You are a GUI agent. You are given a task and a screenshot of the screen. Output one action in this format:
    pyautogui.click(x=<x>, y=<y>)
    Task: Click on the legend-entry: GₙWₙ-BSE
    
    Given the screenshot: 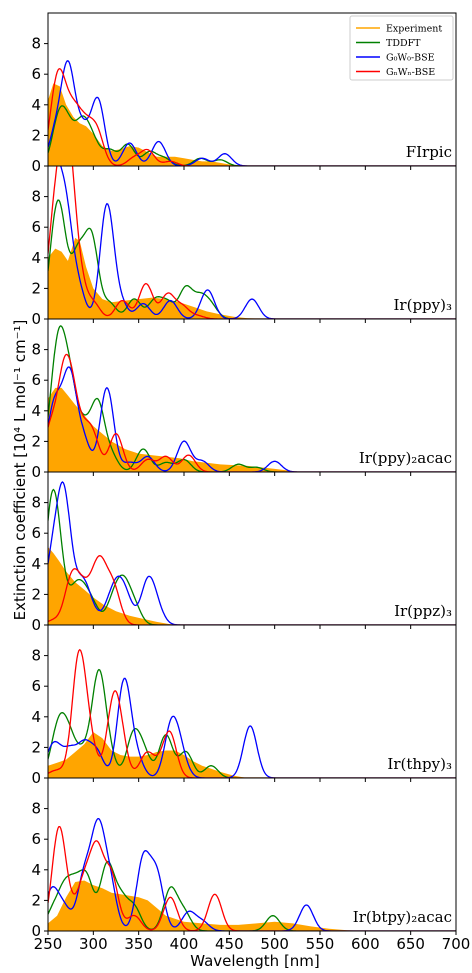 What is the action you would take?
    pyautogui.click(x=410, y=72)
    